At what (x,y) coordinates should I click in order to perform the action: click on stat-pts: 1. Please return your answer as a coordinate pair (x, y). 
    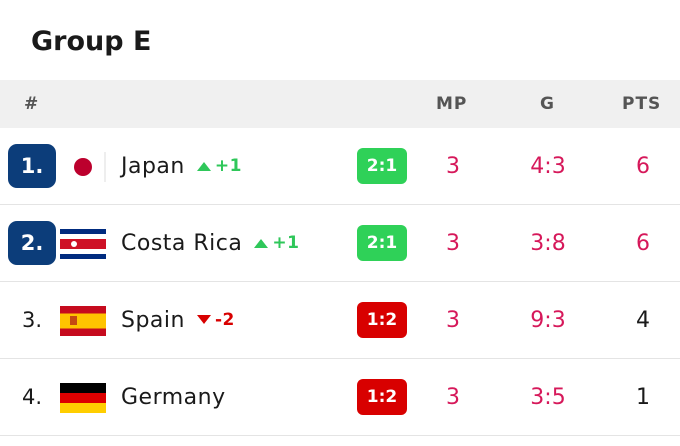
    Looking at the image, I should click on (643, 397).